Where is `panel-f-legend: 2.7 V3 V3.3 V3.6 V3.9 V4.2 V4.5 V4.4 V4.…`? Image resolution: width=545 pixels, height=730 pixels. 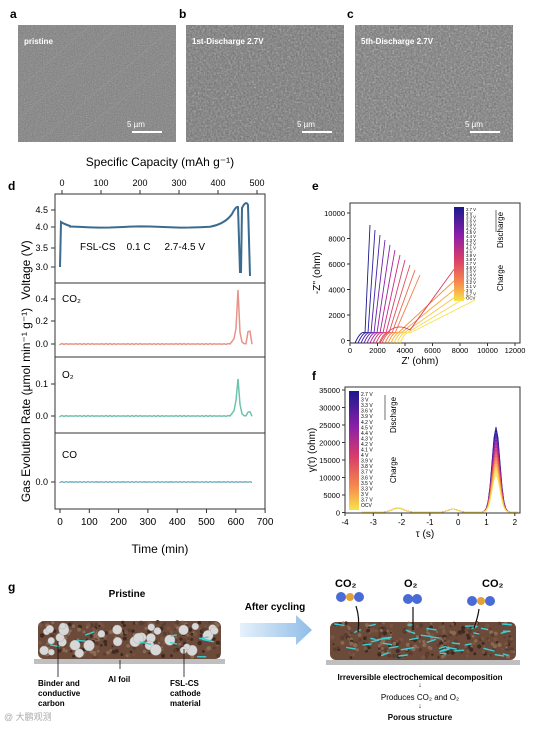
panel-f-legend: 2.7 V3 V3.3 V3.6 V3.9 V4.2 V4.5 V4.4 V4.… is located at coordinates (367, 450).